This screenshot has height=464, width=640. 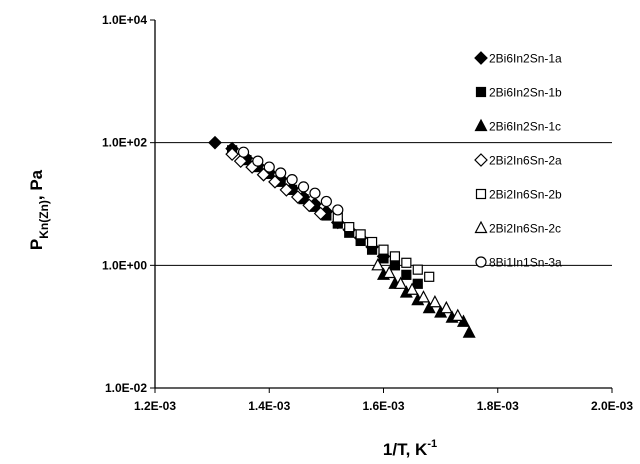 What do you see at coordinates (126, 388) in the screenshot?
I see `y-tick-label: 1.0E-02` at bounding box center [126, 388].